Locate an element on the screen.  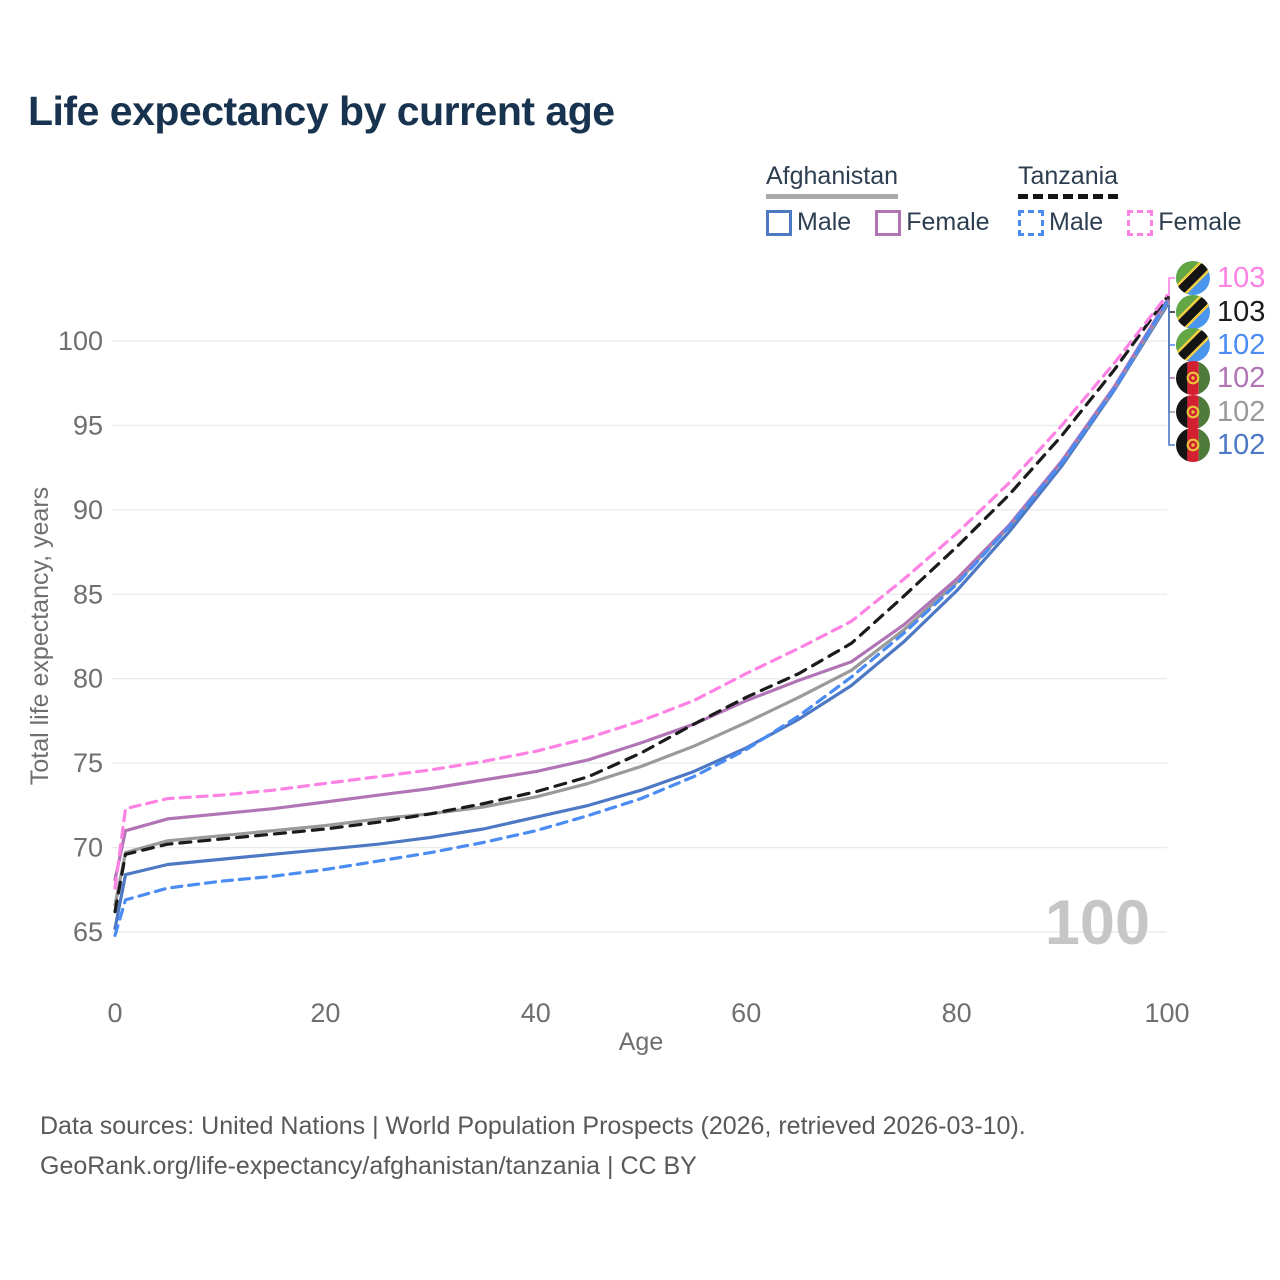
svg-text: Total life expectancy, years is located at coordinates (40, 636).